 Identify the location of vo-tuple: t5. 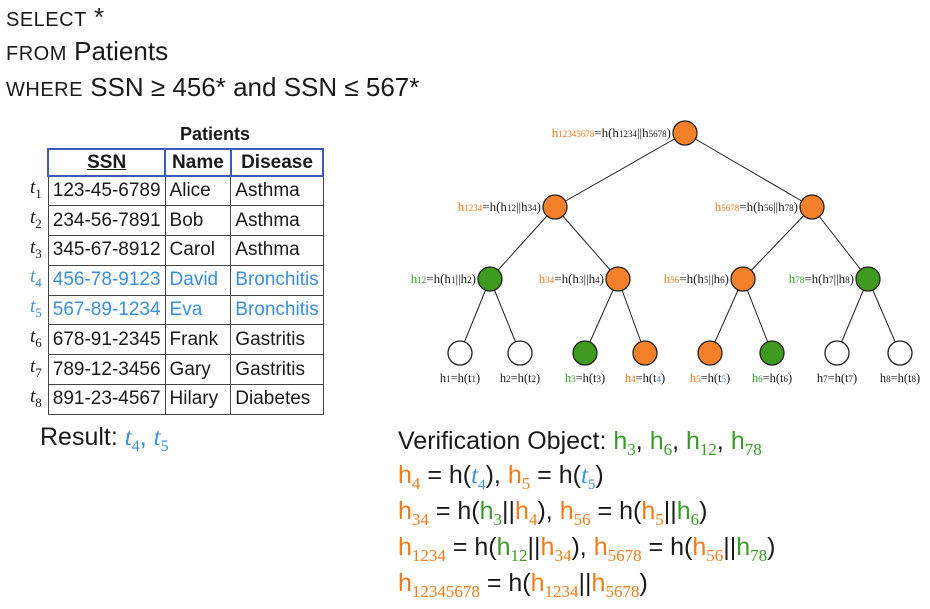
(588, 477).